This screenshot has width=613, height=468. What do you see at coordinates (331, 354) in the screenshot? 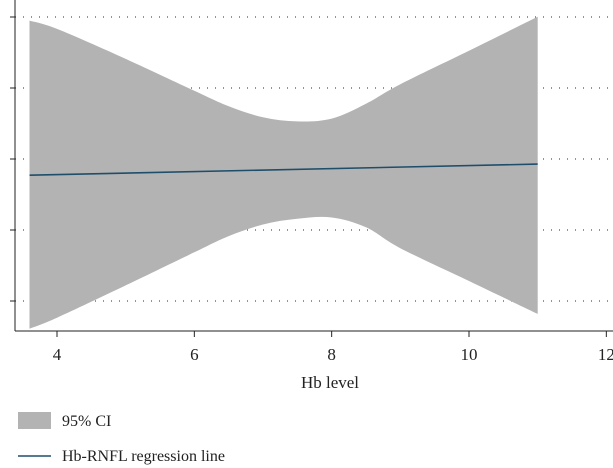
I see `x-tick-label: 8` at bounding box center [331, 354].